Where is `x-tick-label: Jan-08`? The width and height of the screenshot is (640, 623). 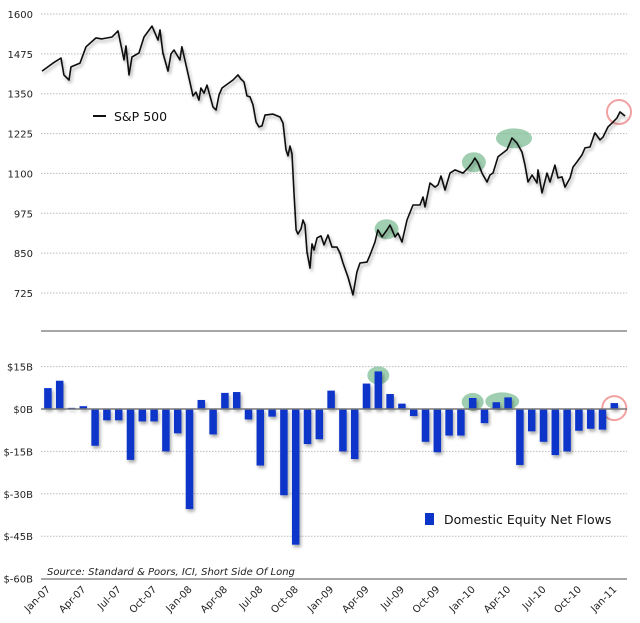 x-tick-label: Jan-08 is located at coordinates (179, 599).